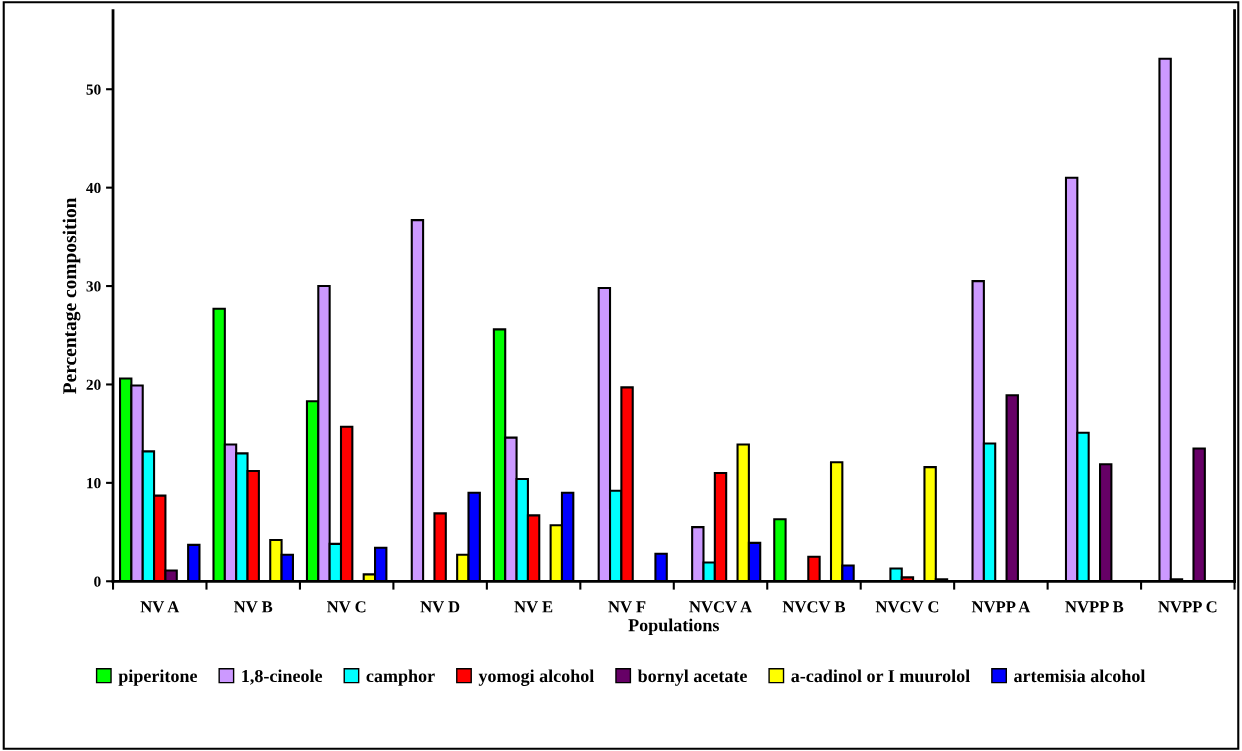  What do you see at coordinates (627, 607) in the screenshot?
I see `x-tick-label: NV F` at bounding box center [627, 607].